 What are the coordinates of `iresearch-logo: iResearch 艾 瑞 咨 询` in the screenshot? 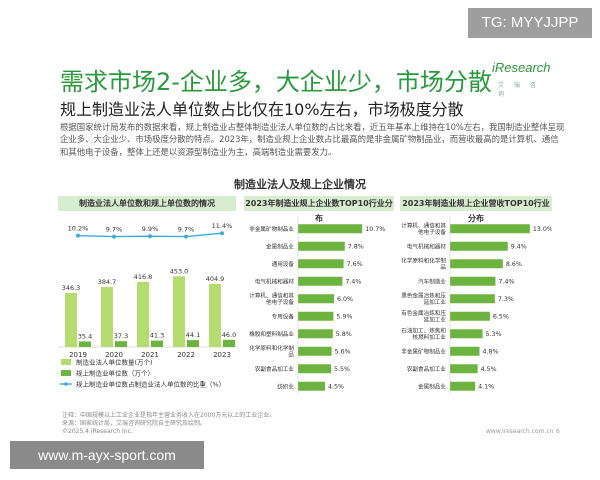 It's located at (519, 79).